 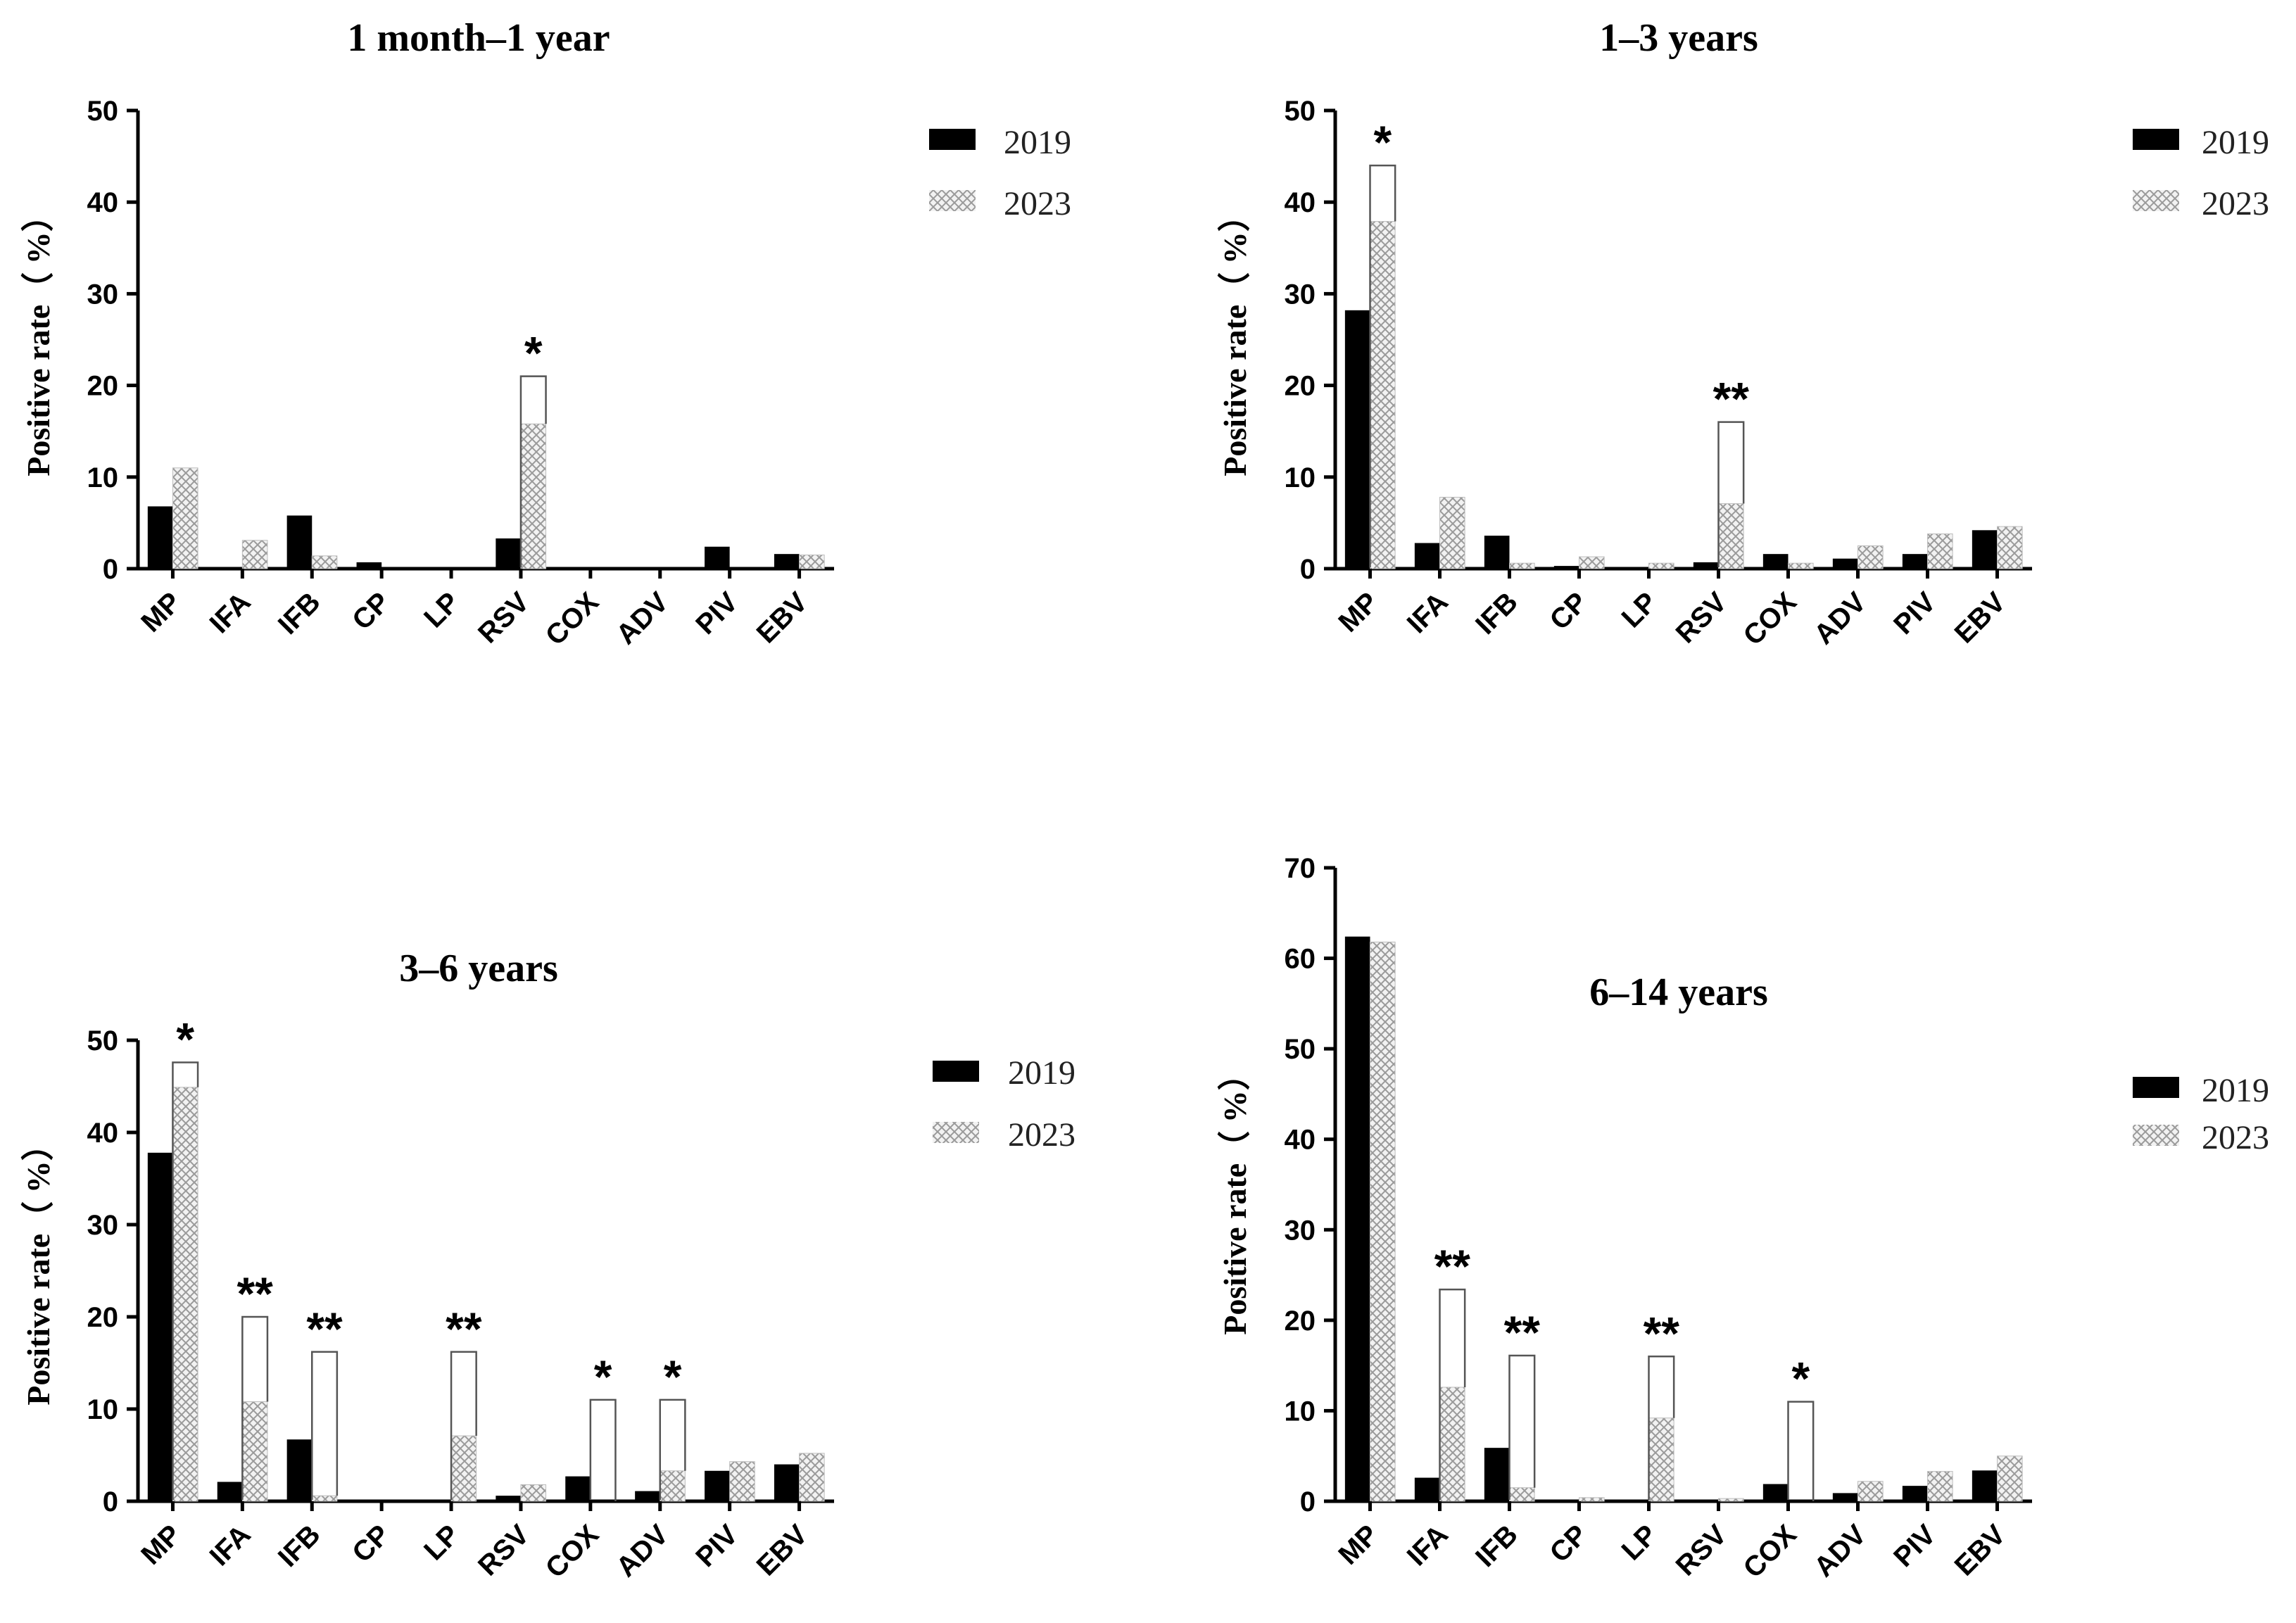 What do you see at coordinates (812, 1478) in the screenshot?
I see `bar-2023-ebv` at bounding box center [812, 1478].